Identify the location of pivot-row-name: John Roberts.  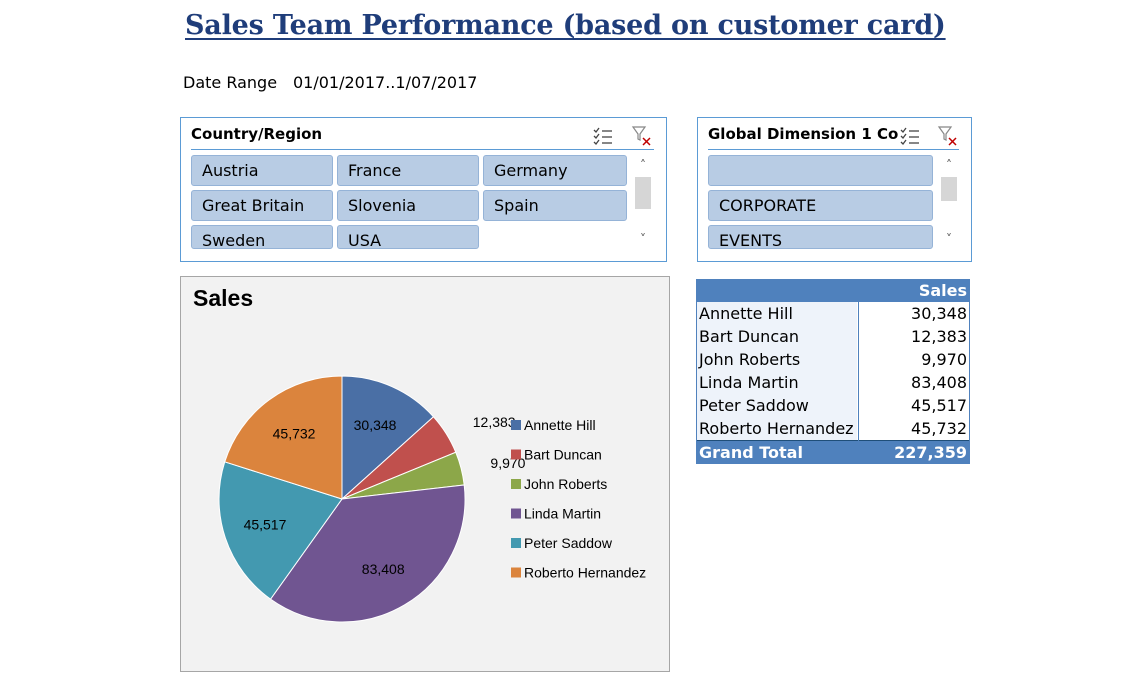
(776, 359).